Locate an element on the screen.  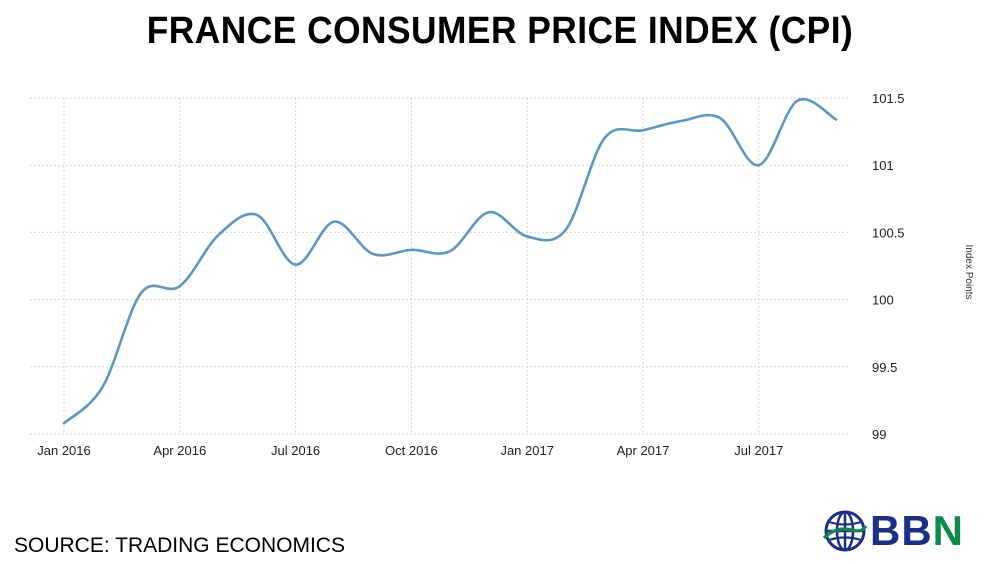
x-tick-label: Jul 2017 is located at coordinates (758, 450).